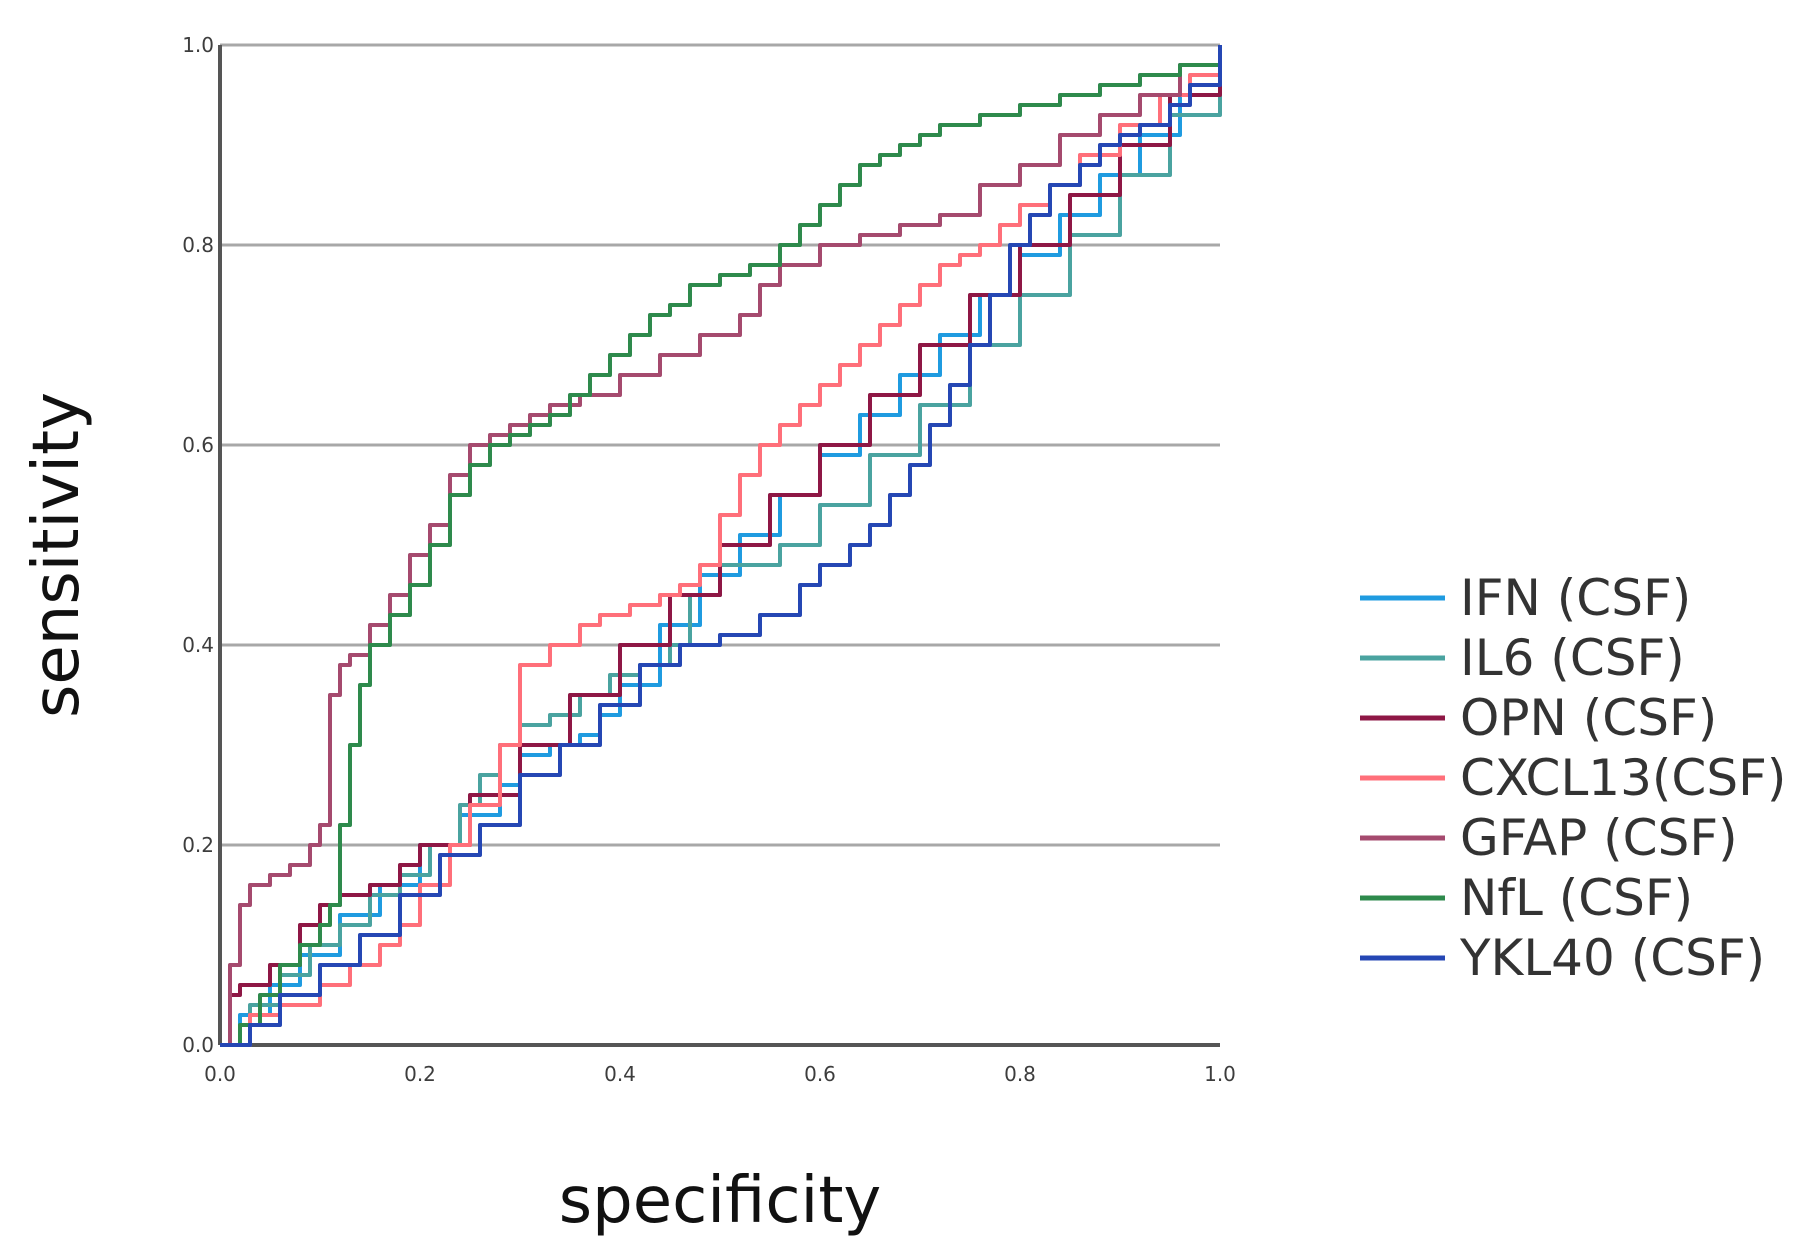 The image size is (1817, 1258). I want to click on legend-label-cxcl13-csf: CXCL13(CSF), so click(1623, 778).